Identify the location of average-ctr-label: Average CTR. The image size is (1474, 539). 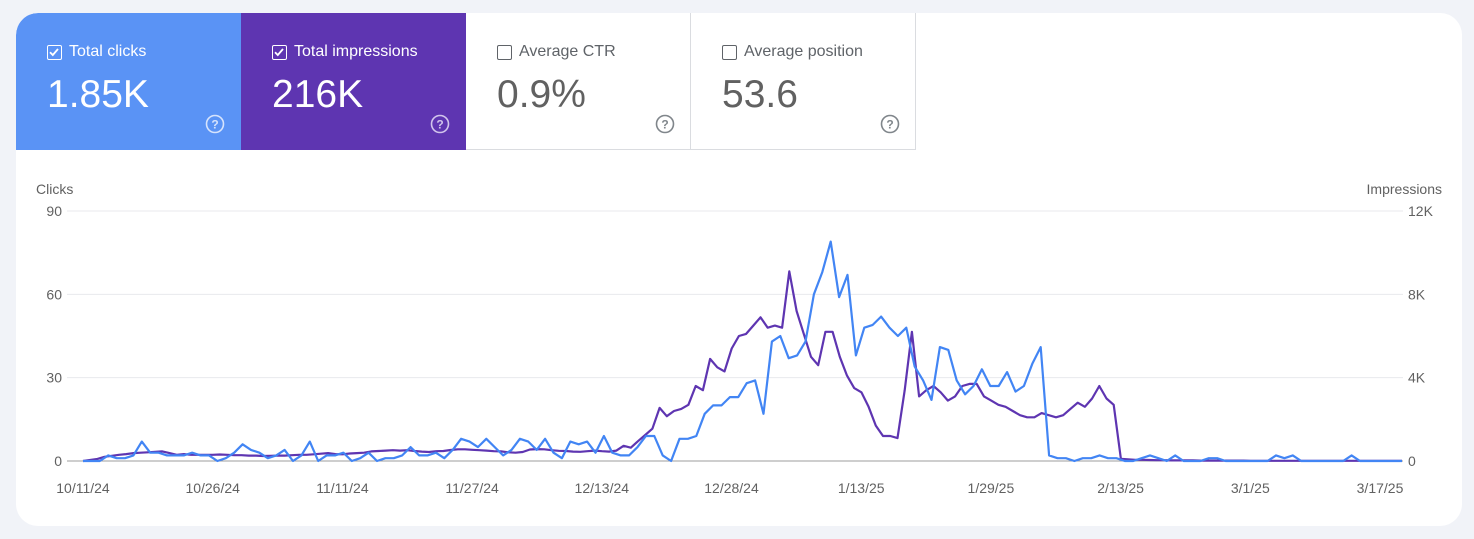
(567, 51).